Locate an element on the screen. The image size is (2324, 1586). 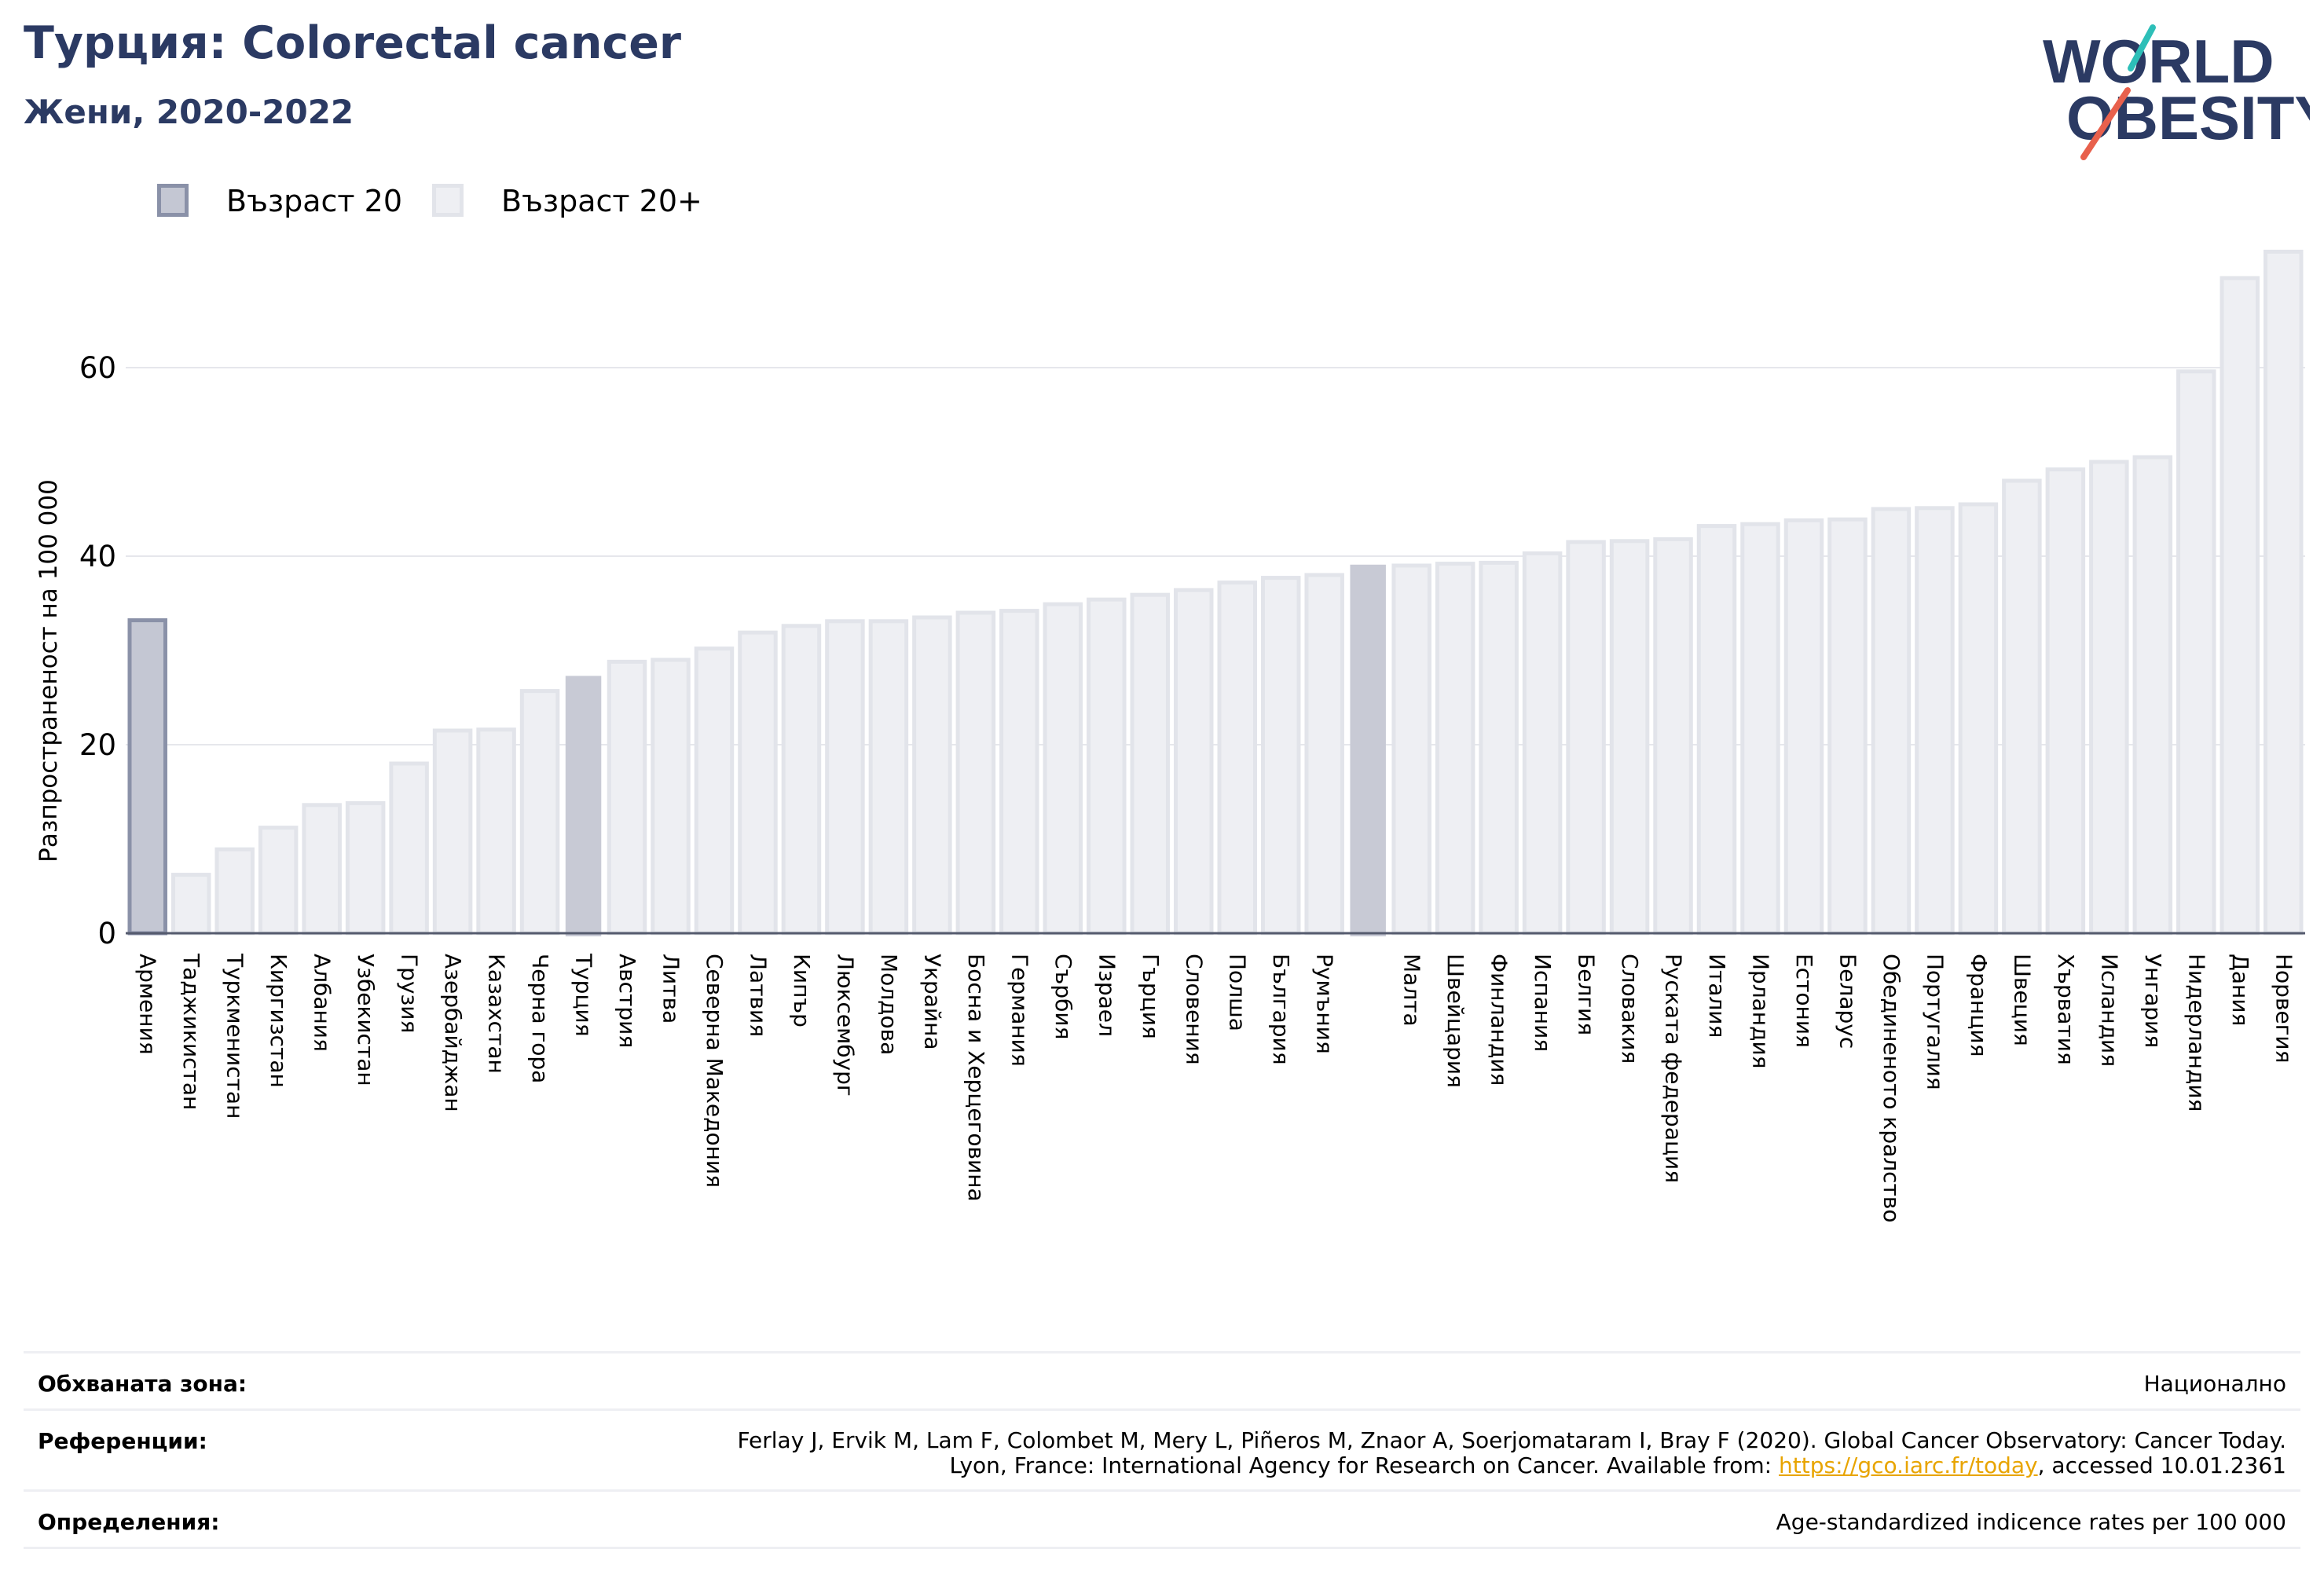
coverage-value: Национално is located at coordinates (2214, 1384).